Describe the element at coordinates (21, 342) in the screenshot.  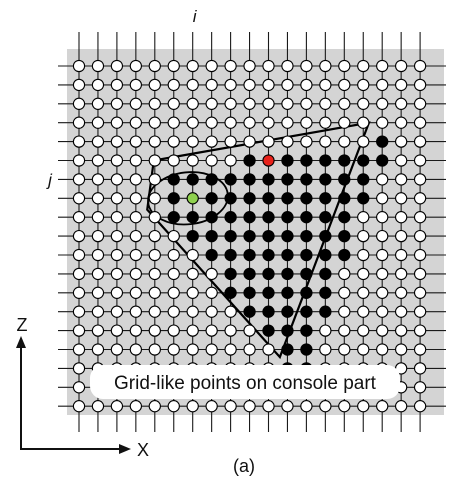
I see `z-axis-arrowhead` at that location.